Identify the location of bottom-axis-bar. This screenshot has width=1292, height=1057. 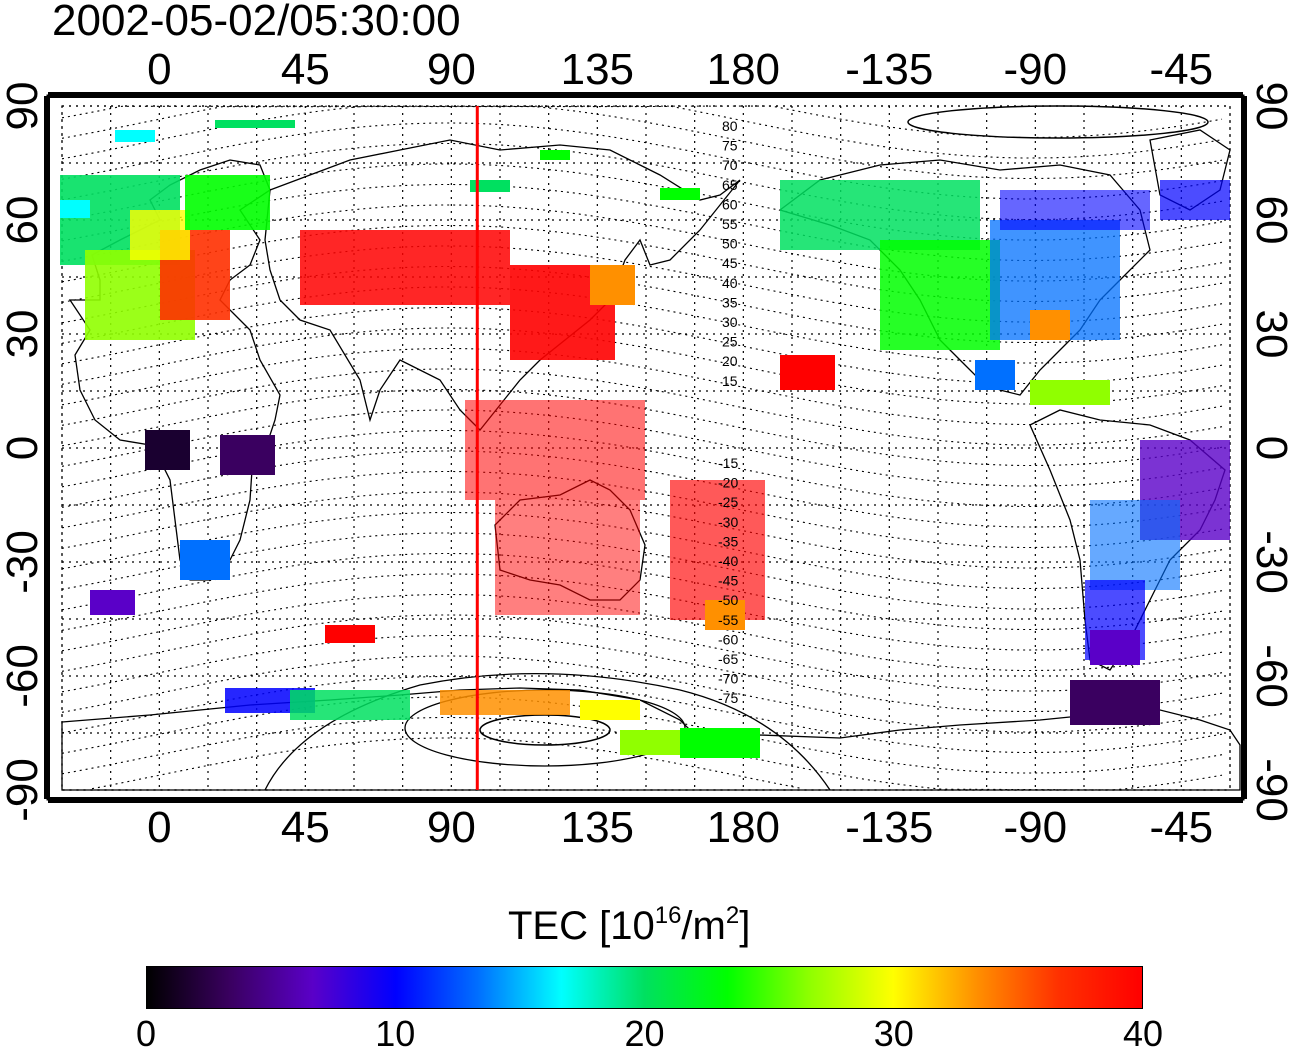
(645, 800).